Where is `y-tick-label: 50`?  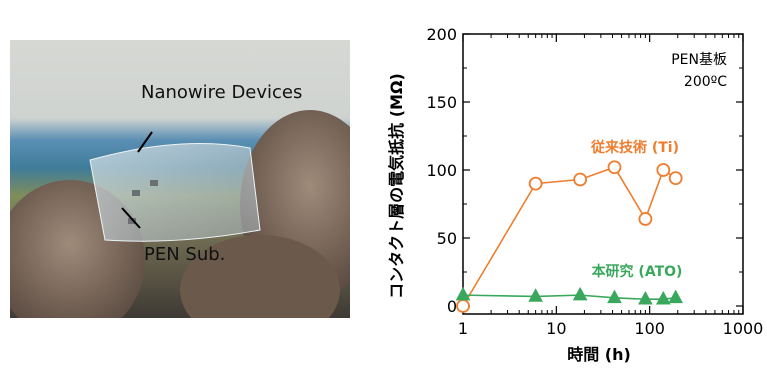
y-tick-label: 50 is located at coordinates (447, 238).